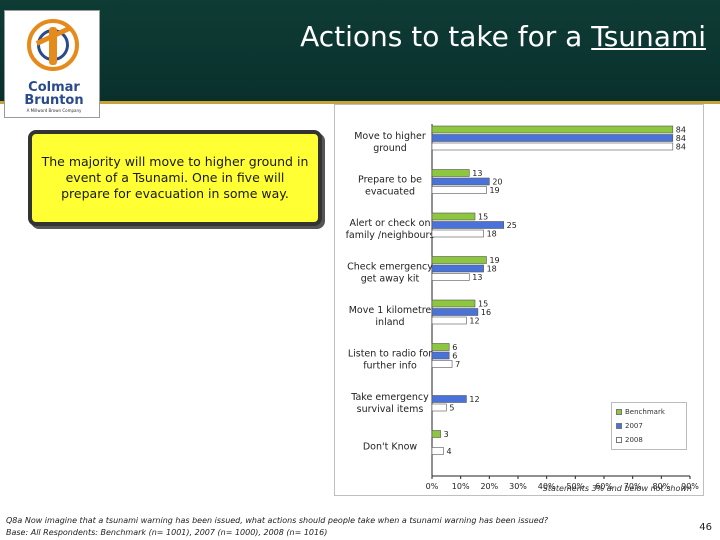 The image size is (720, 540). I want to click on legend-item-2007: 2007, so click(649, 426).